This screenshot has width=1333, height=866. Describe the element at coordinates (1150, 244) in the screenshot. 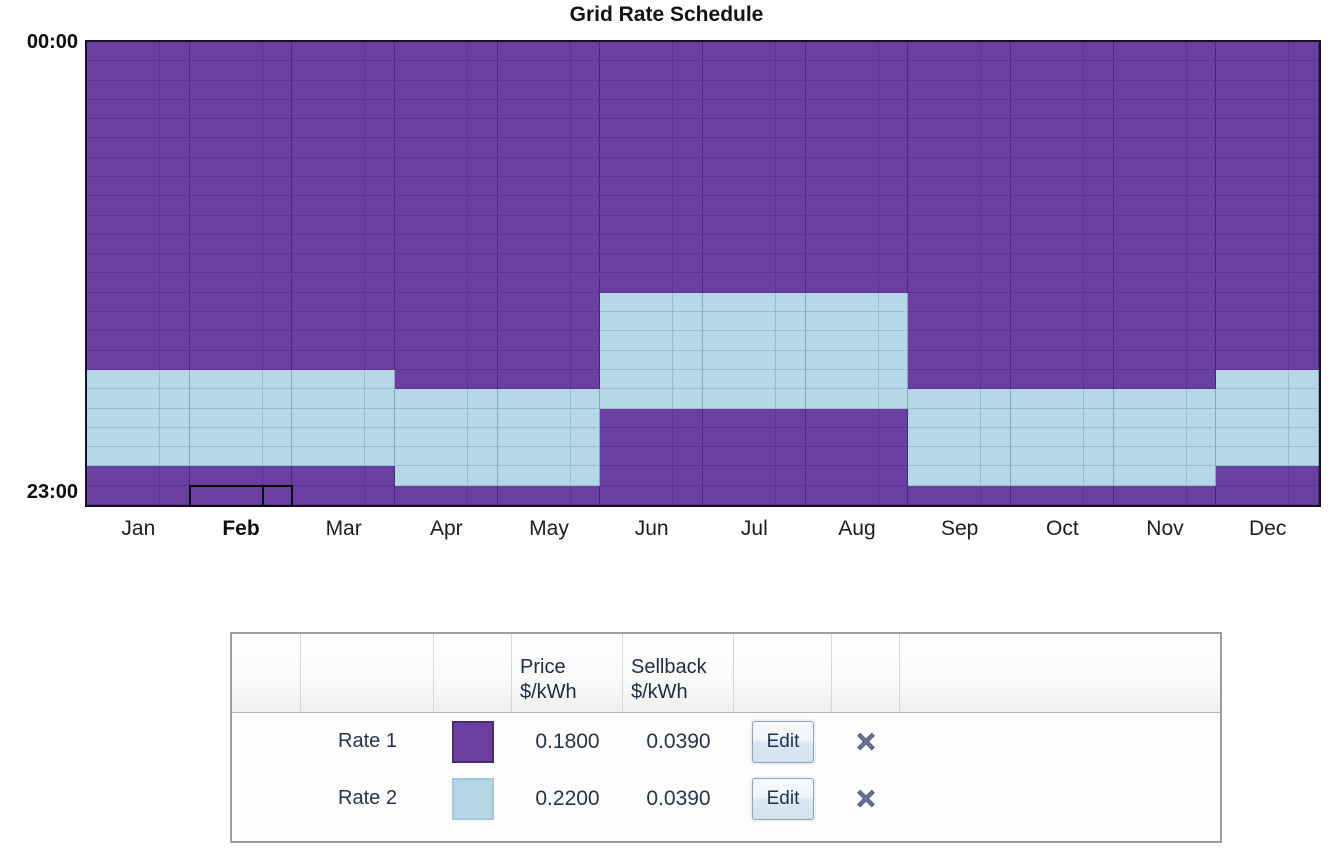

I see `schedule-cell-nov-h10-weekday` at that location.